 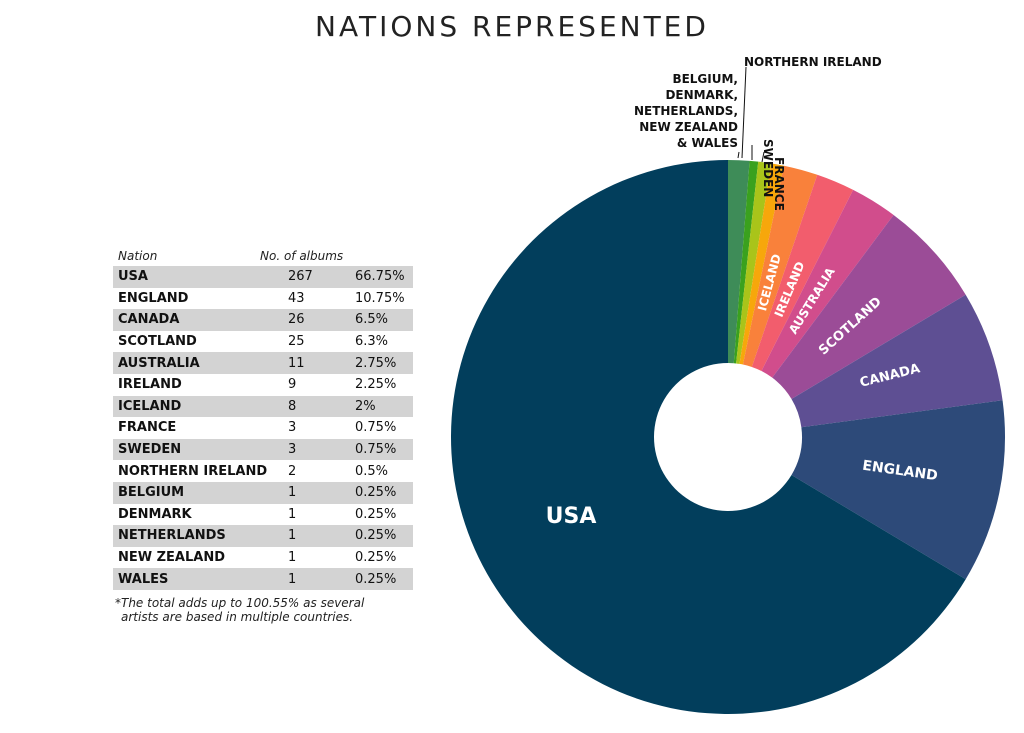 What do you see at coordinates (296, 342) in the screenshot?
I see `row-albums: 25` at bounding box center [296, 342].